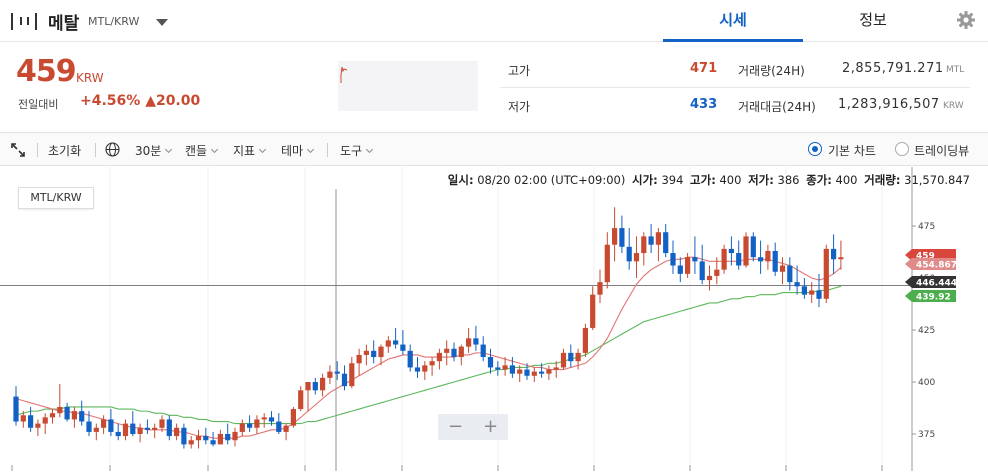 Image resolution: width=988 pixels, height=475 pixels. I want to click on basic-chart-radio, so click(815, 149).